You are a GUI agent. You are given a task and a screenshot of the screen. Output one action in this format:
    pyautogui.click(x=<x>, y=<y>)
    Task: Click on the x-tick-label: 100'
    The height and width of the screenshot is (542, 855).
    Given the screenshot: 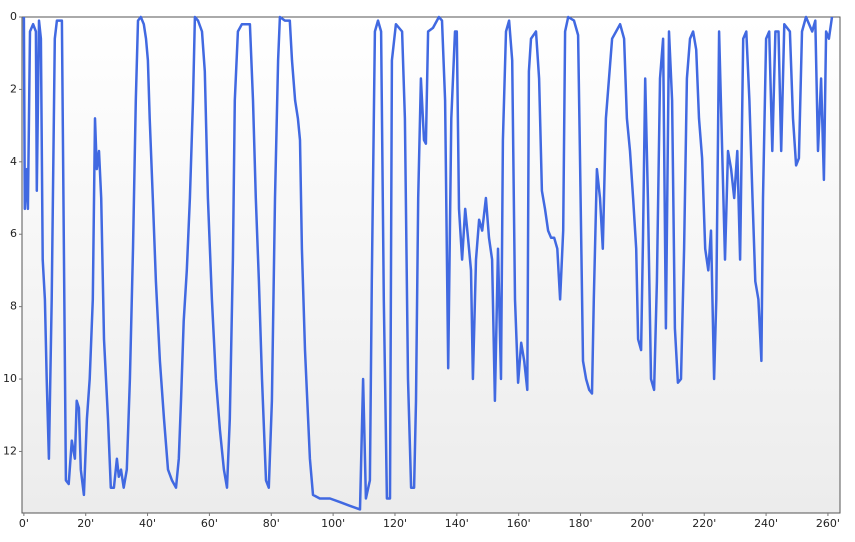 What is the action you would take?
    pyautogui.click(x=333, y=523)
    